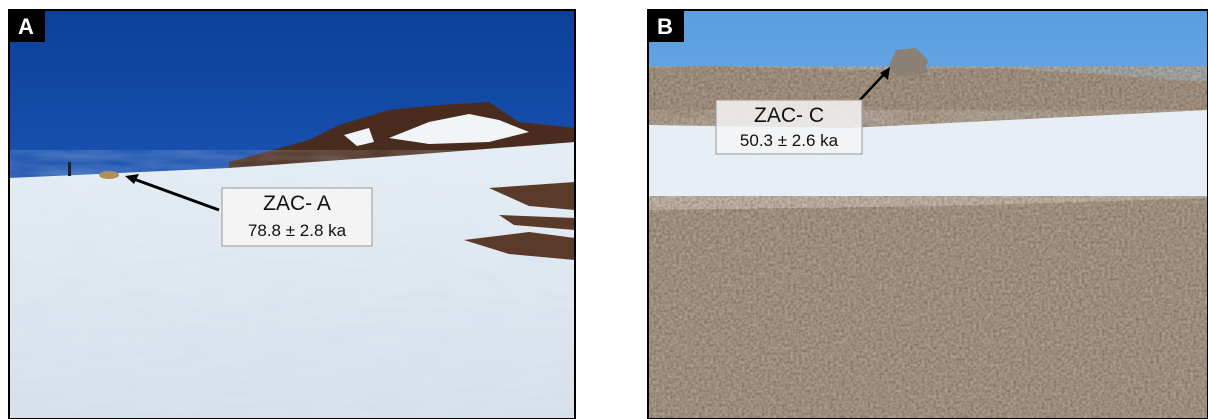 This screenshot has height=419, width=1208. Describe the element at coordinates (519, 221) in the screenshot. I see `rock-outcrop` at that location.